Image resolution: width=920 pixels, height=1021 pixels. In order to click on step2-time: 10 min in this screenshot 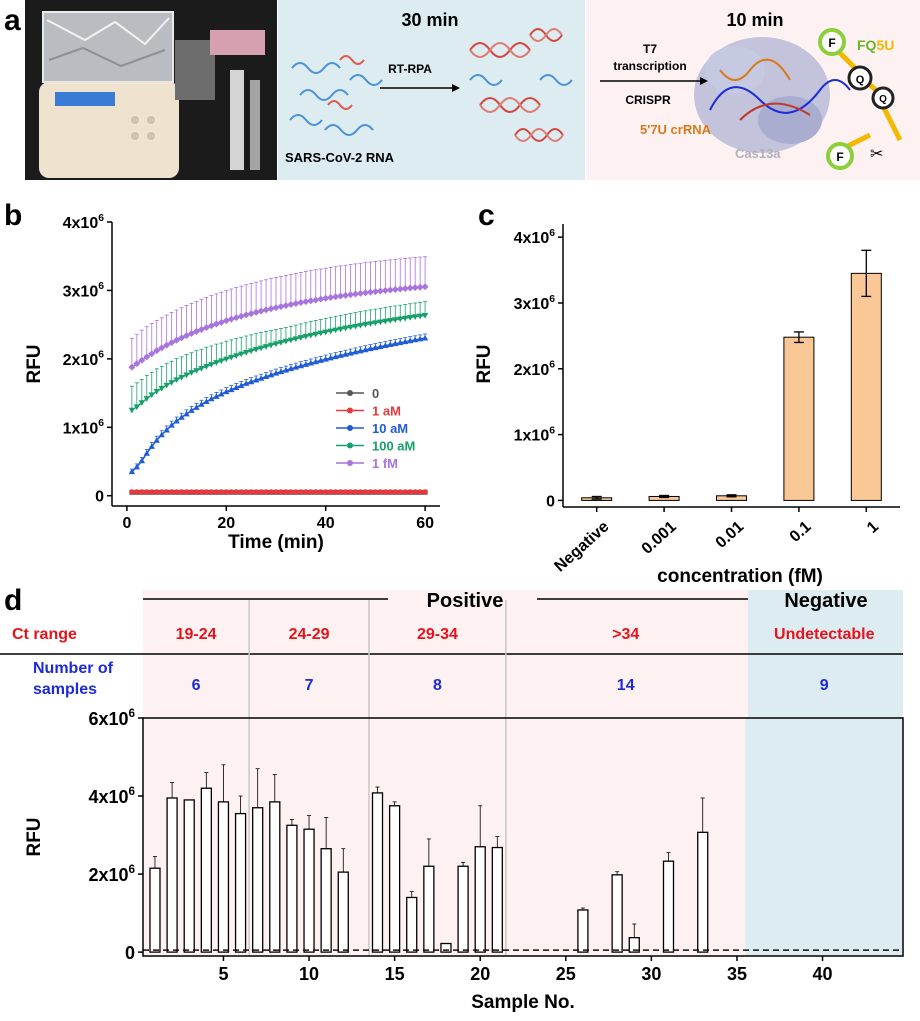, I will do `click(754, 20)`.